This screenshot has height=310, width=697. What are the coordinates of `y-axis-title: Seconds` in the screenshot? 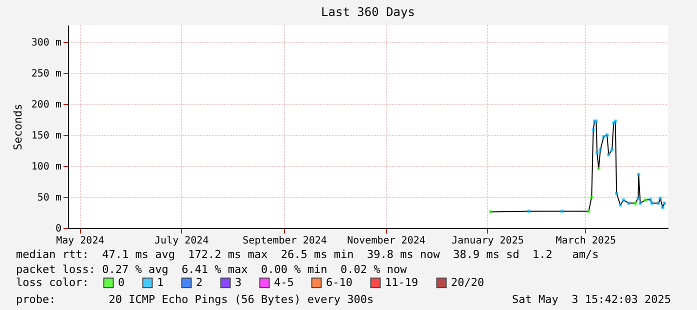 It's located at (17, 127).